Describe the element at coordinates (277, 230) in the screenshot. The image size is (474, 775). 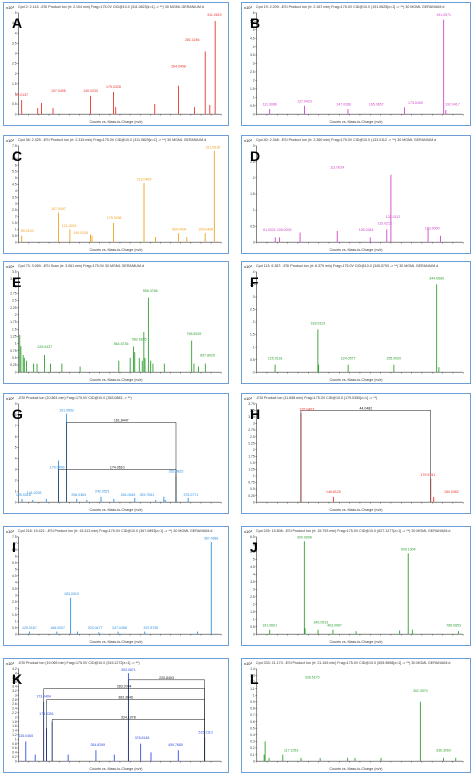
I see `peak-label: 61.0021 105.0009` at that location.